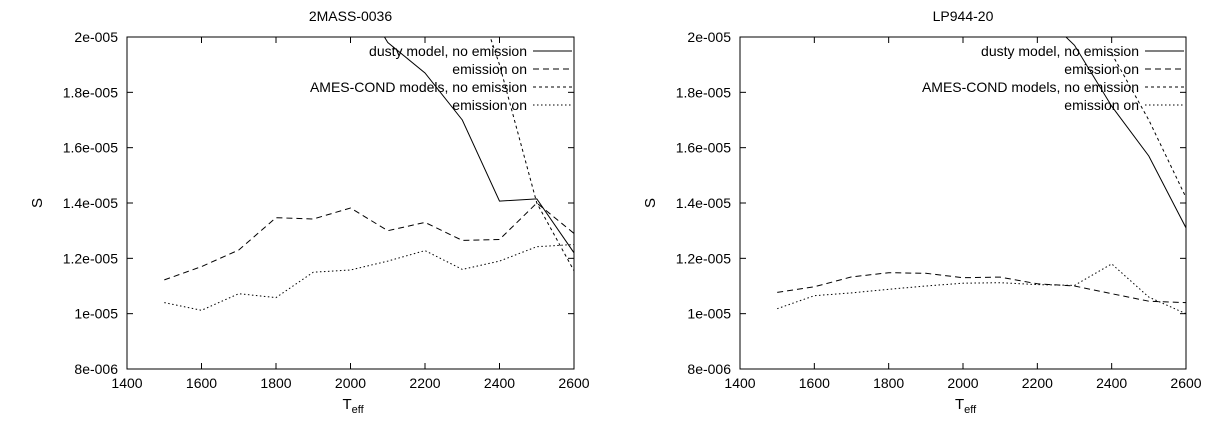 Image resolution: width=1216 pixels, height=426 pixels. Describe the element at coordinates (963, 16) in the screenshot. I see `chart-title: LP944-20` at that location.